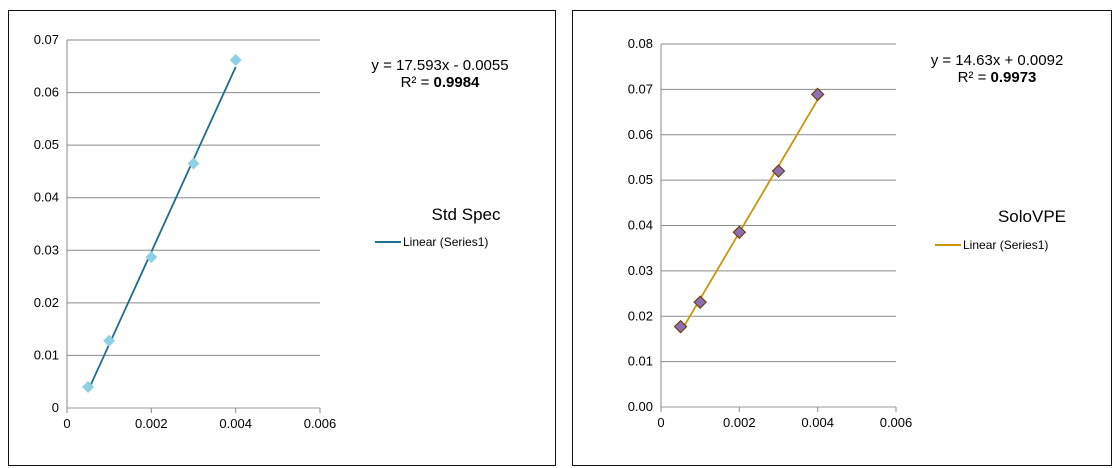 Image resolution: width=1116 pixels, height=468 pixels. Describe the element at coordinates (640, 406) in the screenshot. I see `y-tick-label: 0.00` at that location.